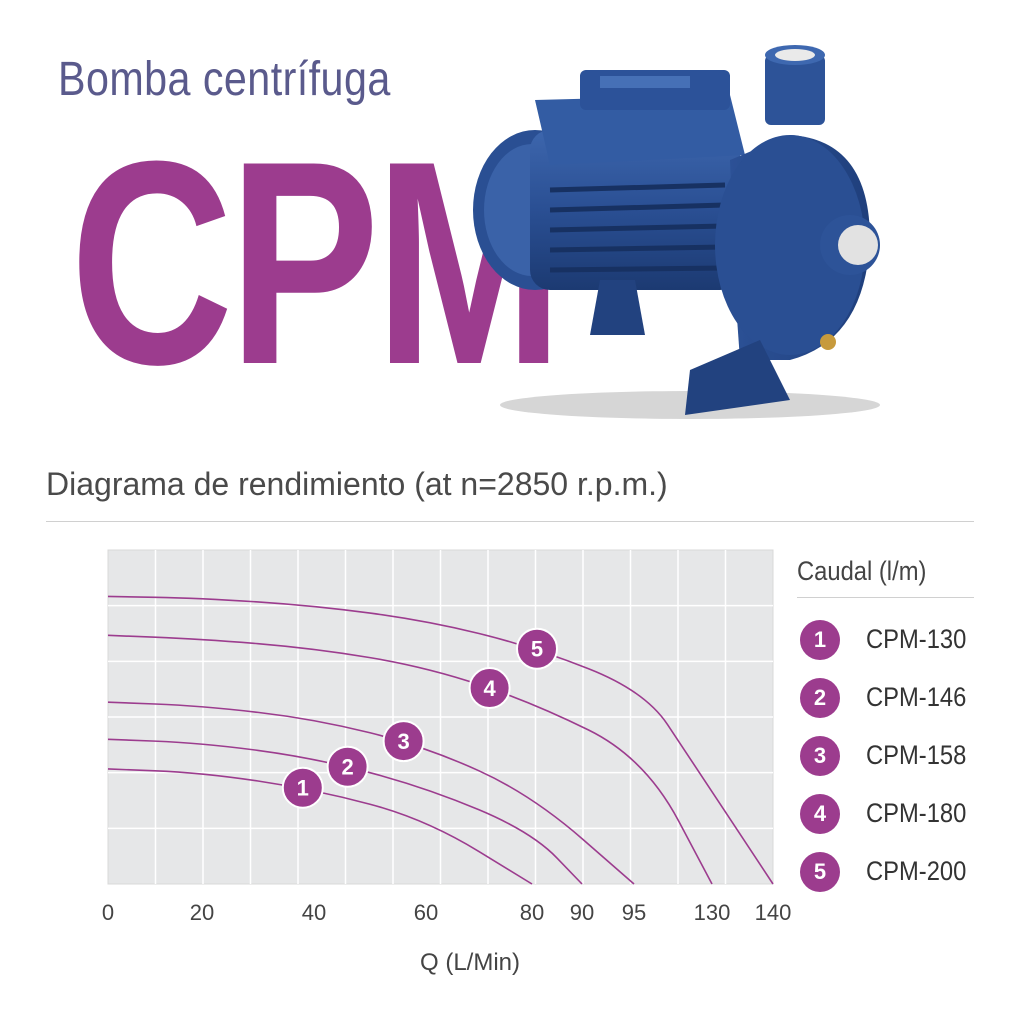 The height and width of the screenshot is (1024, 1024). Describe the element at coordinates (224, 79) in the screenshot. I see `product-subtitle: Bomba centrífuga` at that location.